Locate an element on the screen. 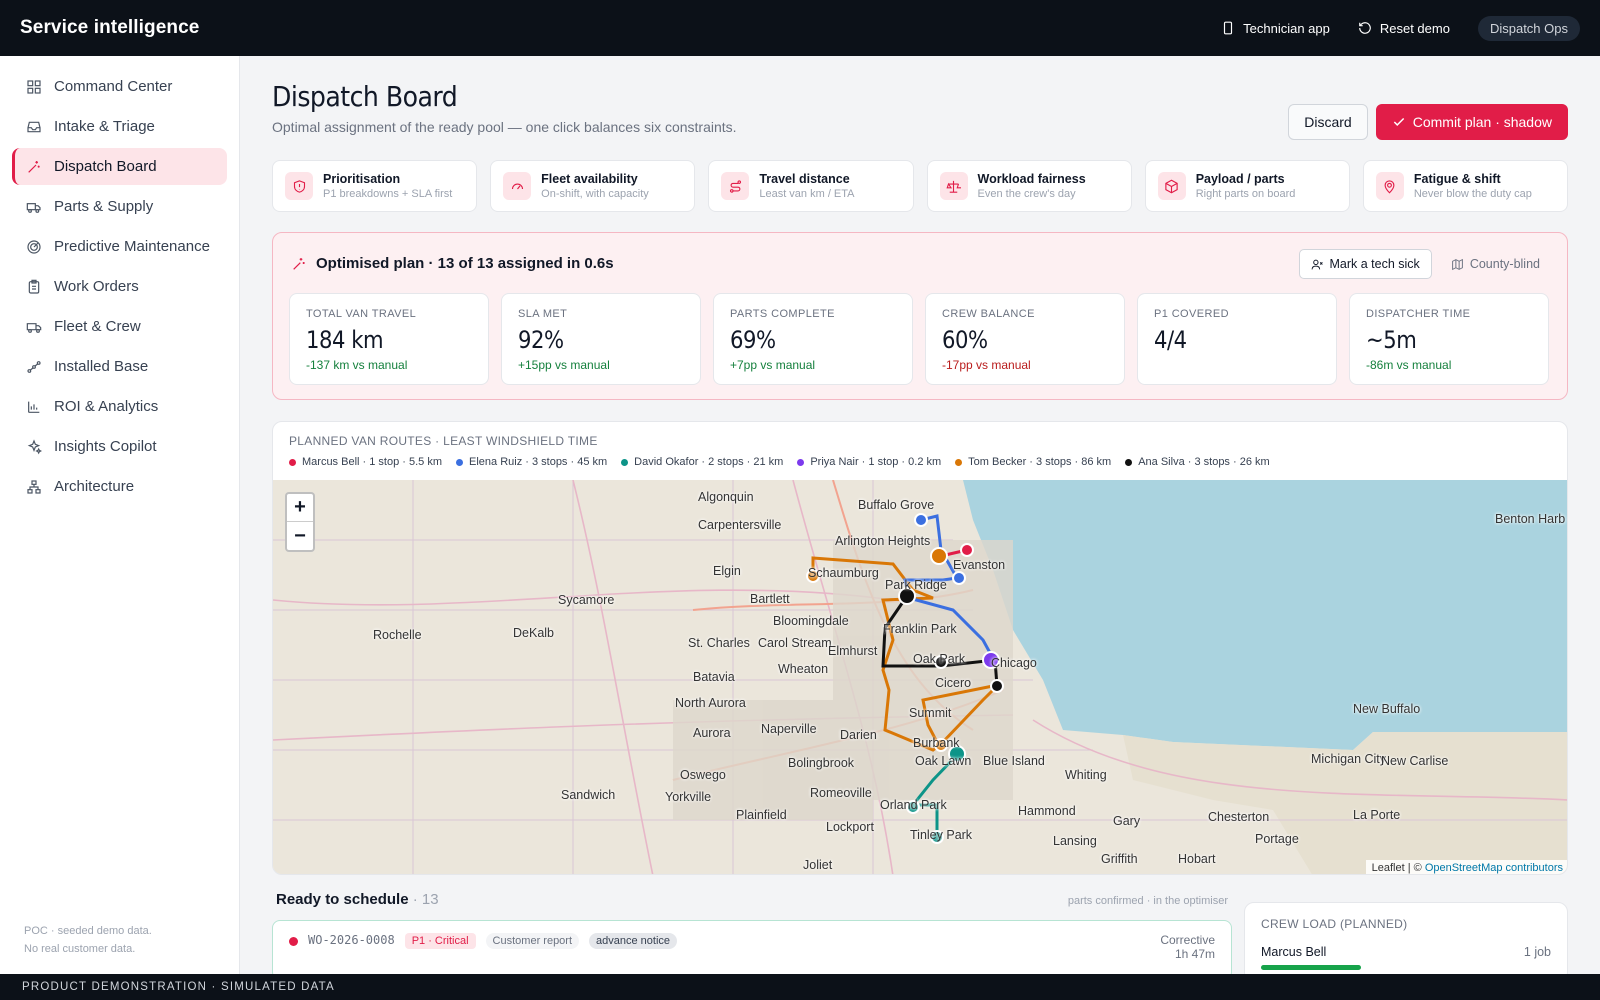  sidebar-item-predictive-maintenance: Predictive Maintenance is located at coordinates (119, 246).